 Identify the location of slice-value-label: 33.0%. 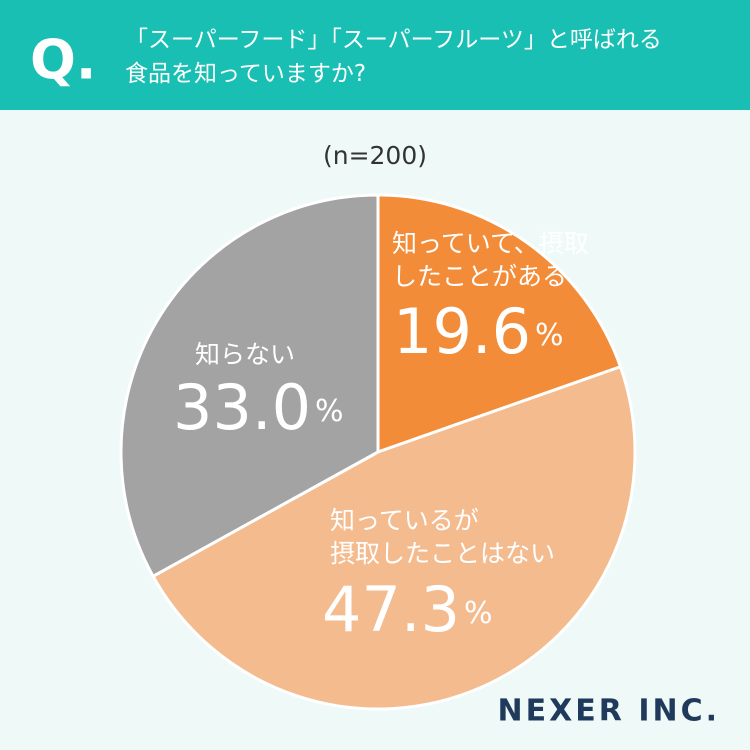
(258, 407).